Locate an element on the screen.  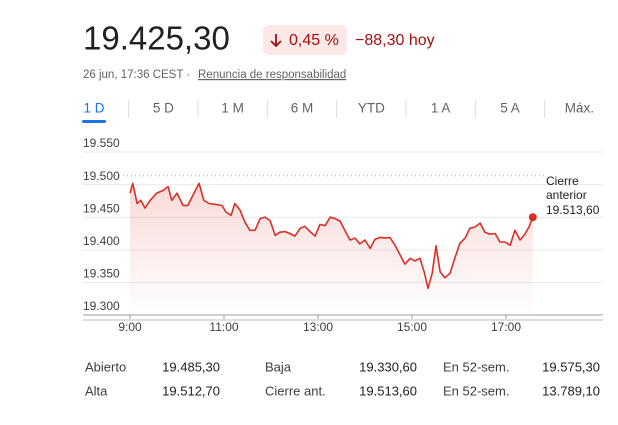
stat-label: Alta is located at coordinates (96, 390).